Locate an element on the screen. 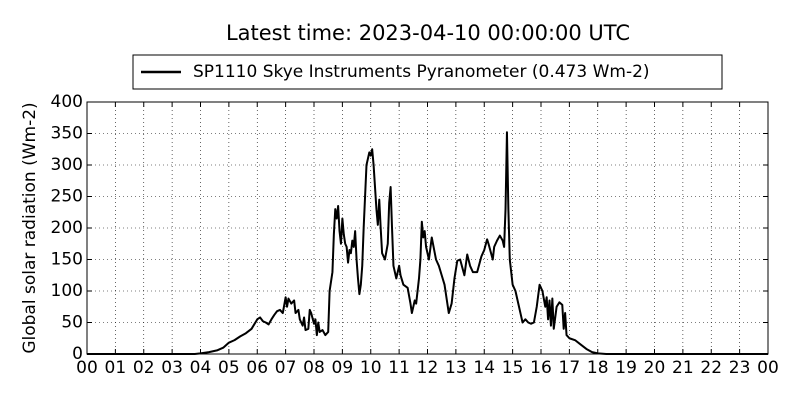 The height and width of the screenshot is (400, 800). y-tick-label: 200 is located at coordinates (67, 228).